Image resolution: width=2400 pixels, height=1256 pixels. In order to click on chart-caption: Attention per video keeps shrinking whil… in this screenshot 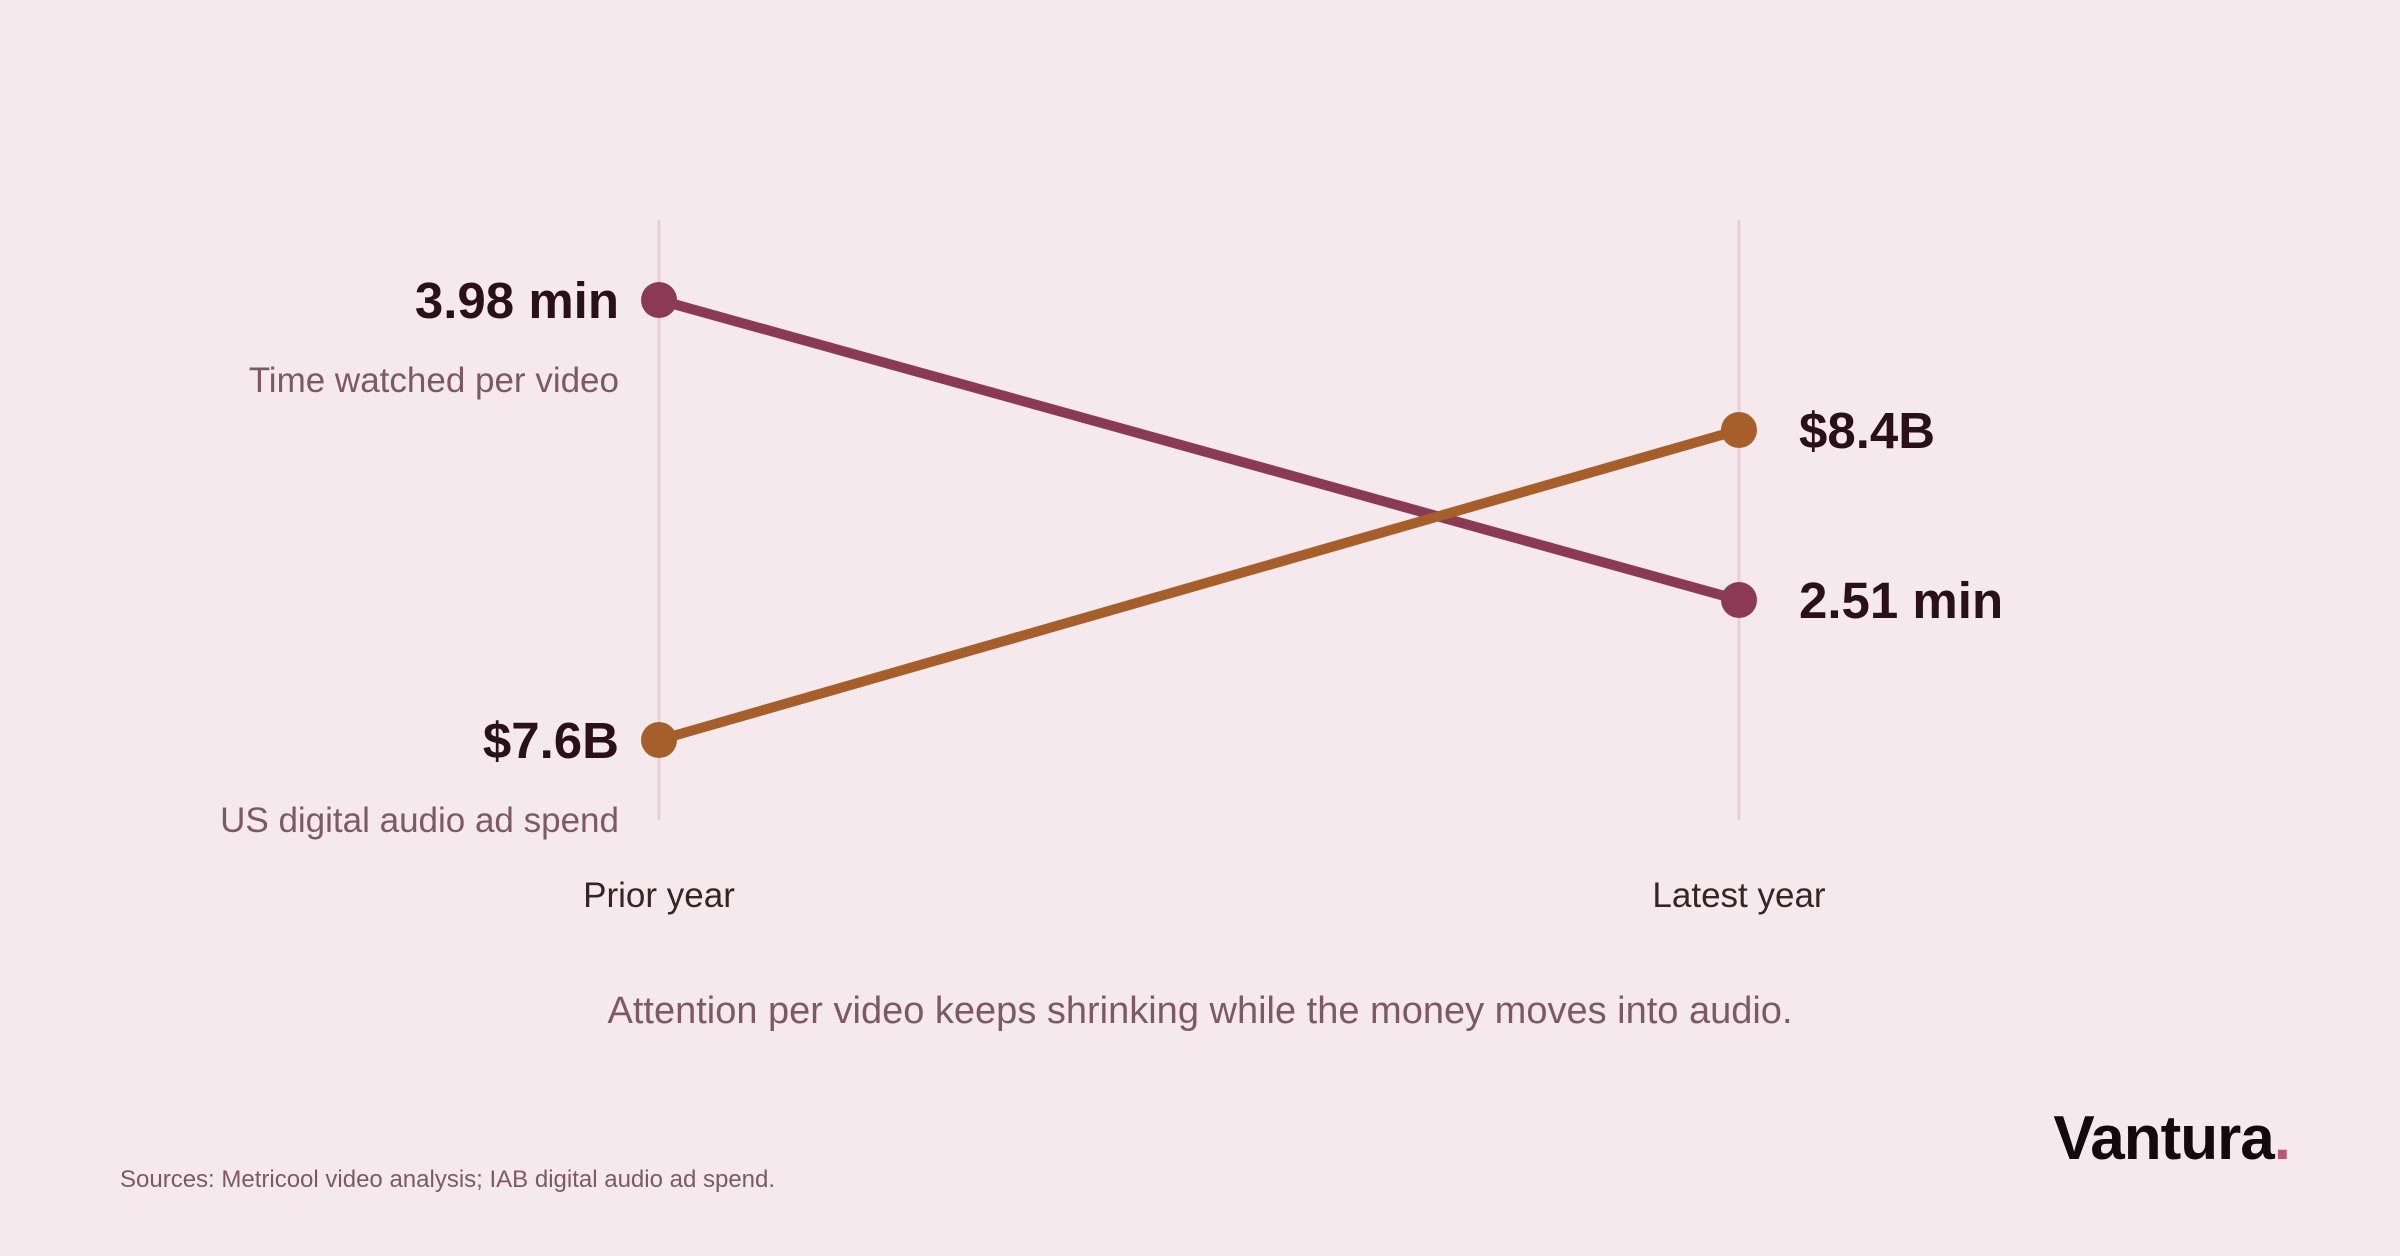, I will do `click(1200, 1011)`.